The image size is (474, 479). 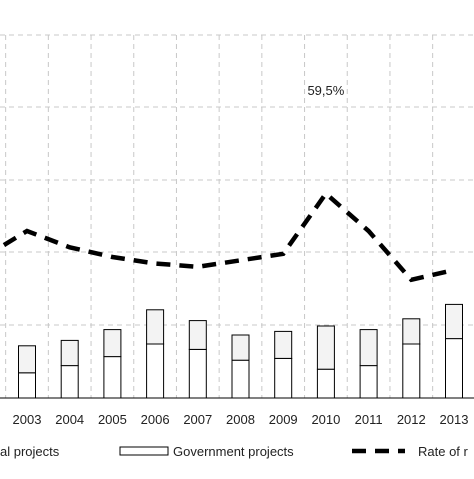 What do you see at coordinates (325, 90) in the screenshot?
I see `annotation-0: 59,5%` at bounding box center [325, 90].